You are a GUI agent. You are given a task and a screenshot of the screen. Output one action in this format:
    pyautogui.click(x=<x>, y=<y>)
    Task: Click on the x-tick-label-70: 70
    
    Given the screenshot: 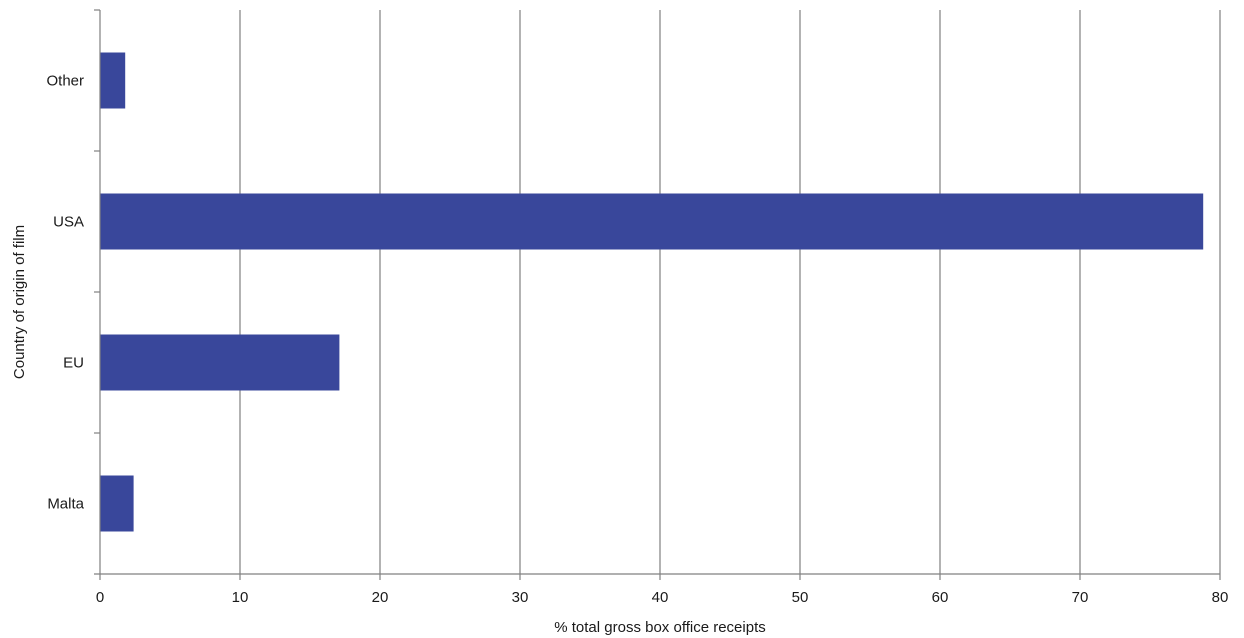 What is the action you would take?
    pyautogui.click(x=1080, y=597)
    